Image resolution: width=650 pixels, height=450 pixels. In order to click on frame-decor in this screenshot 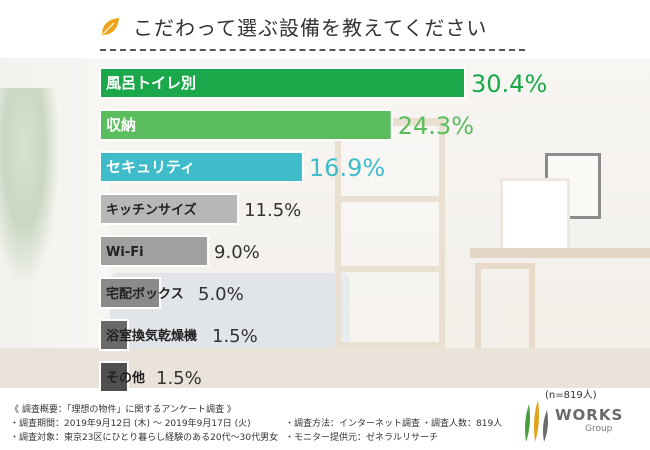, I will do `click(535, 216)`.